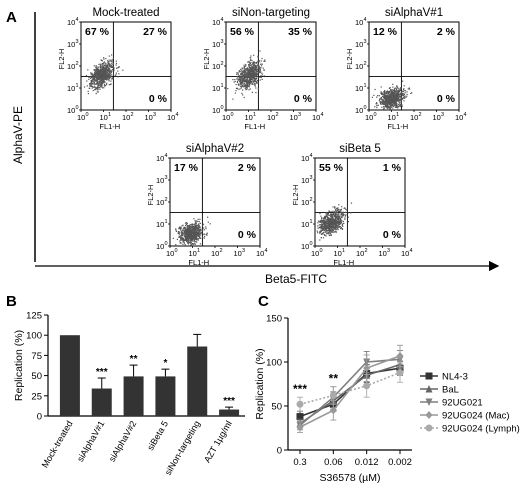  Describe the element at coordinates (397, 126) in the screenshot. I see `flow-x-axis-label: FL1-H` at that location.